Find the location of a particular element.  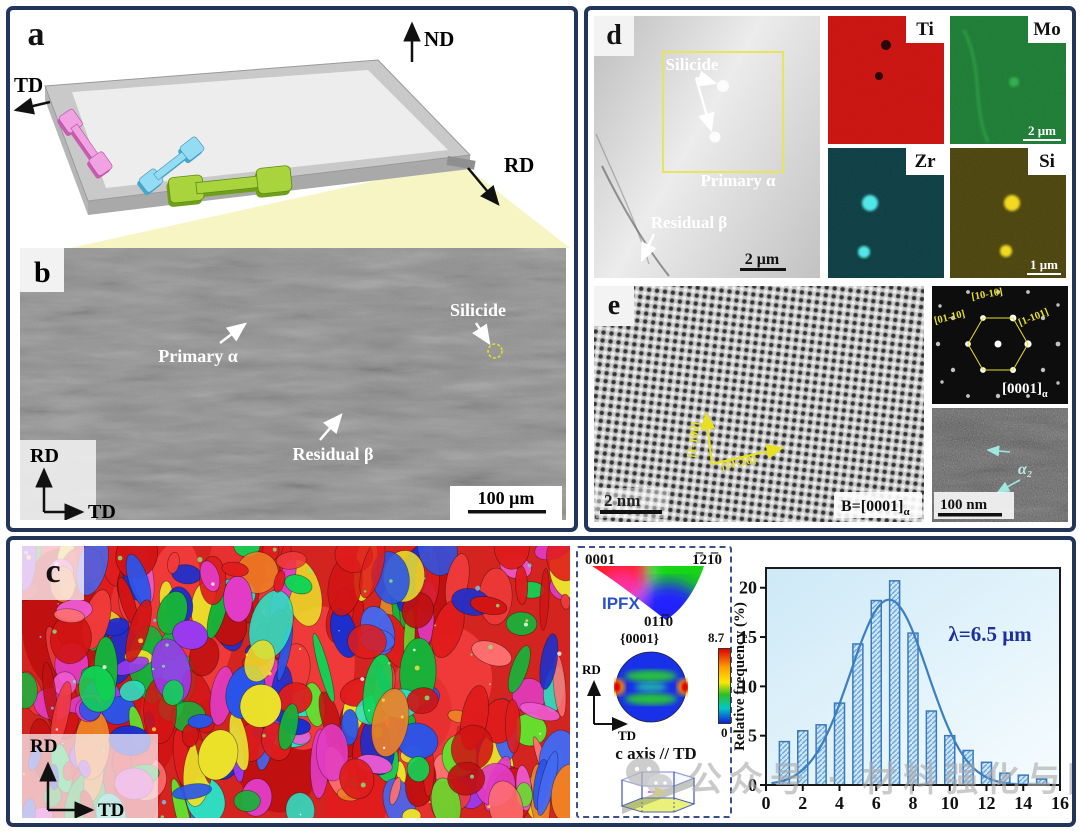

x-tick-label: 6 is located at coordinates (876, 803).